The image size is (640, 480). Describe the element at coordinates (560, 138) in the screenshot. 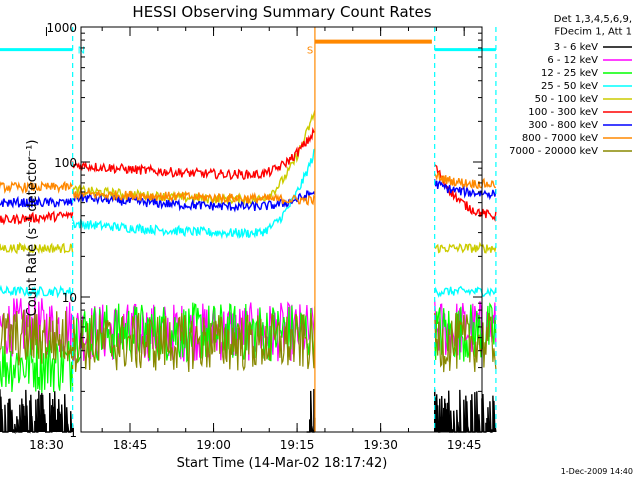

I see `legend-entry-7-label: 800 - 7000 keV` at that location.